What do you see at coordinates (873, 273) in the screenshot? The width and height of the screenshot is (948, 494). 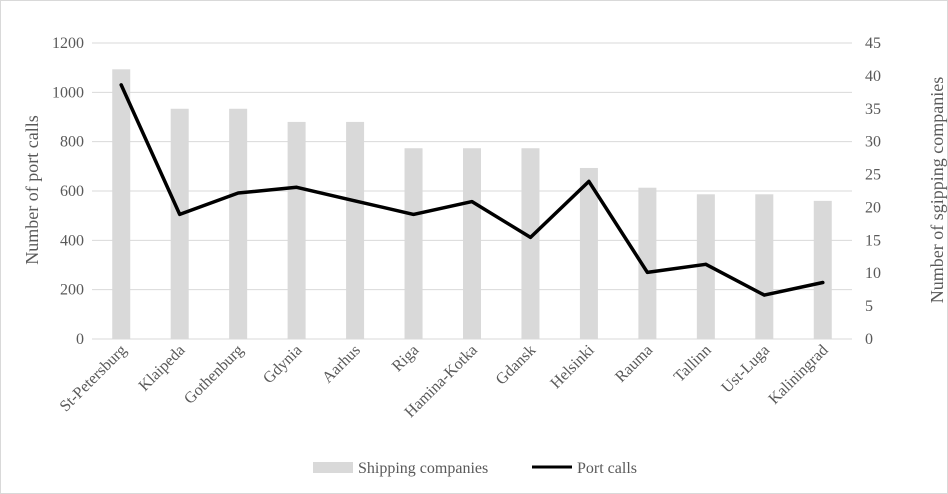 I see `right-tick-label: 10` at bounding box center [873, 273].